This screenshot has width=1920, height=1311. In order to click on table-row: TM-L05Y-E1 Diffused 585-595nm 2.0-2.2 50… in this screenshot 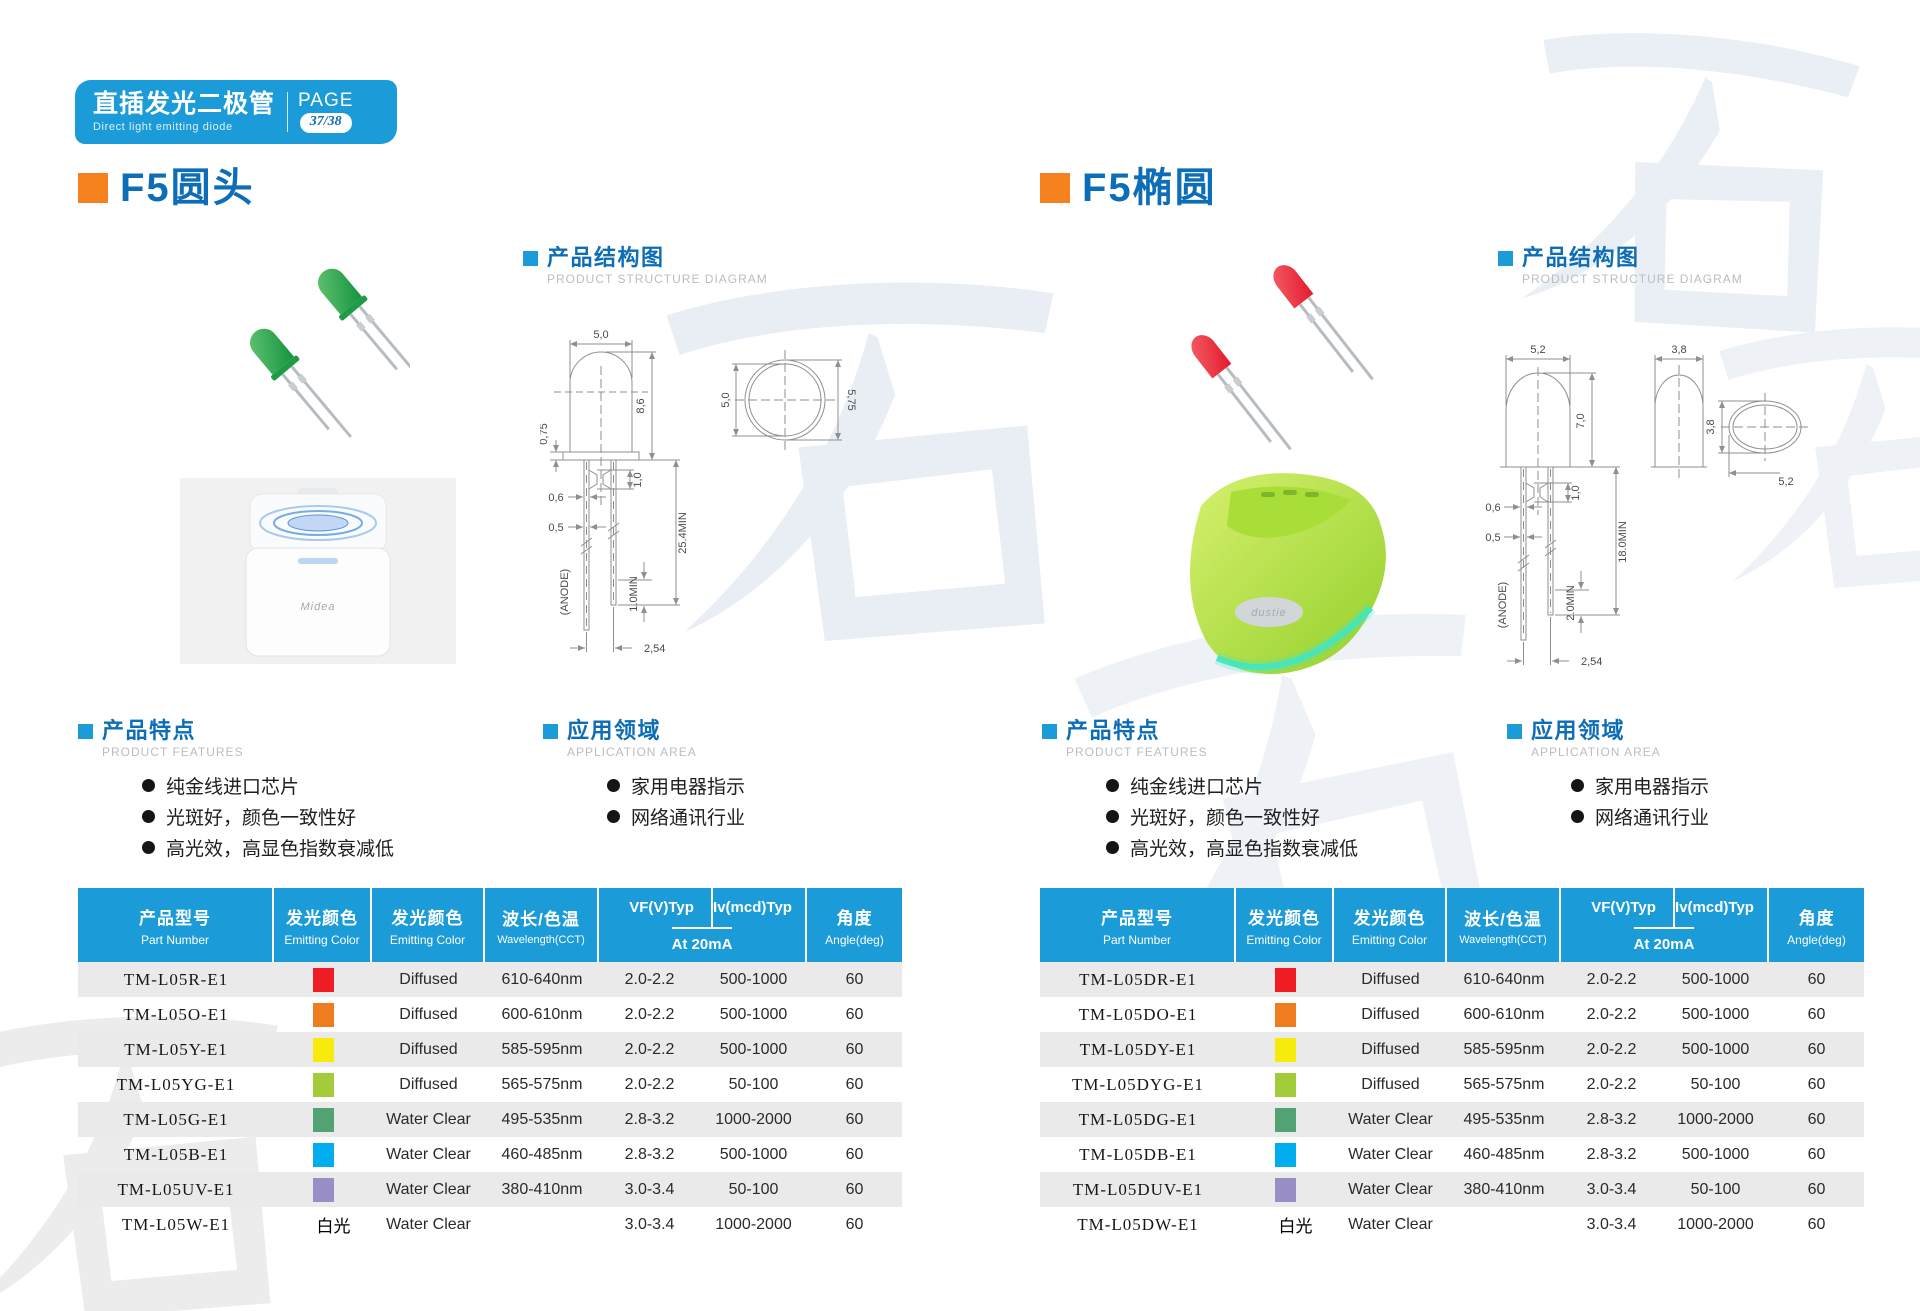, I will do `click(490, 1049)`.